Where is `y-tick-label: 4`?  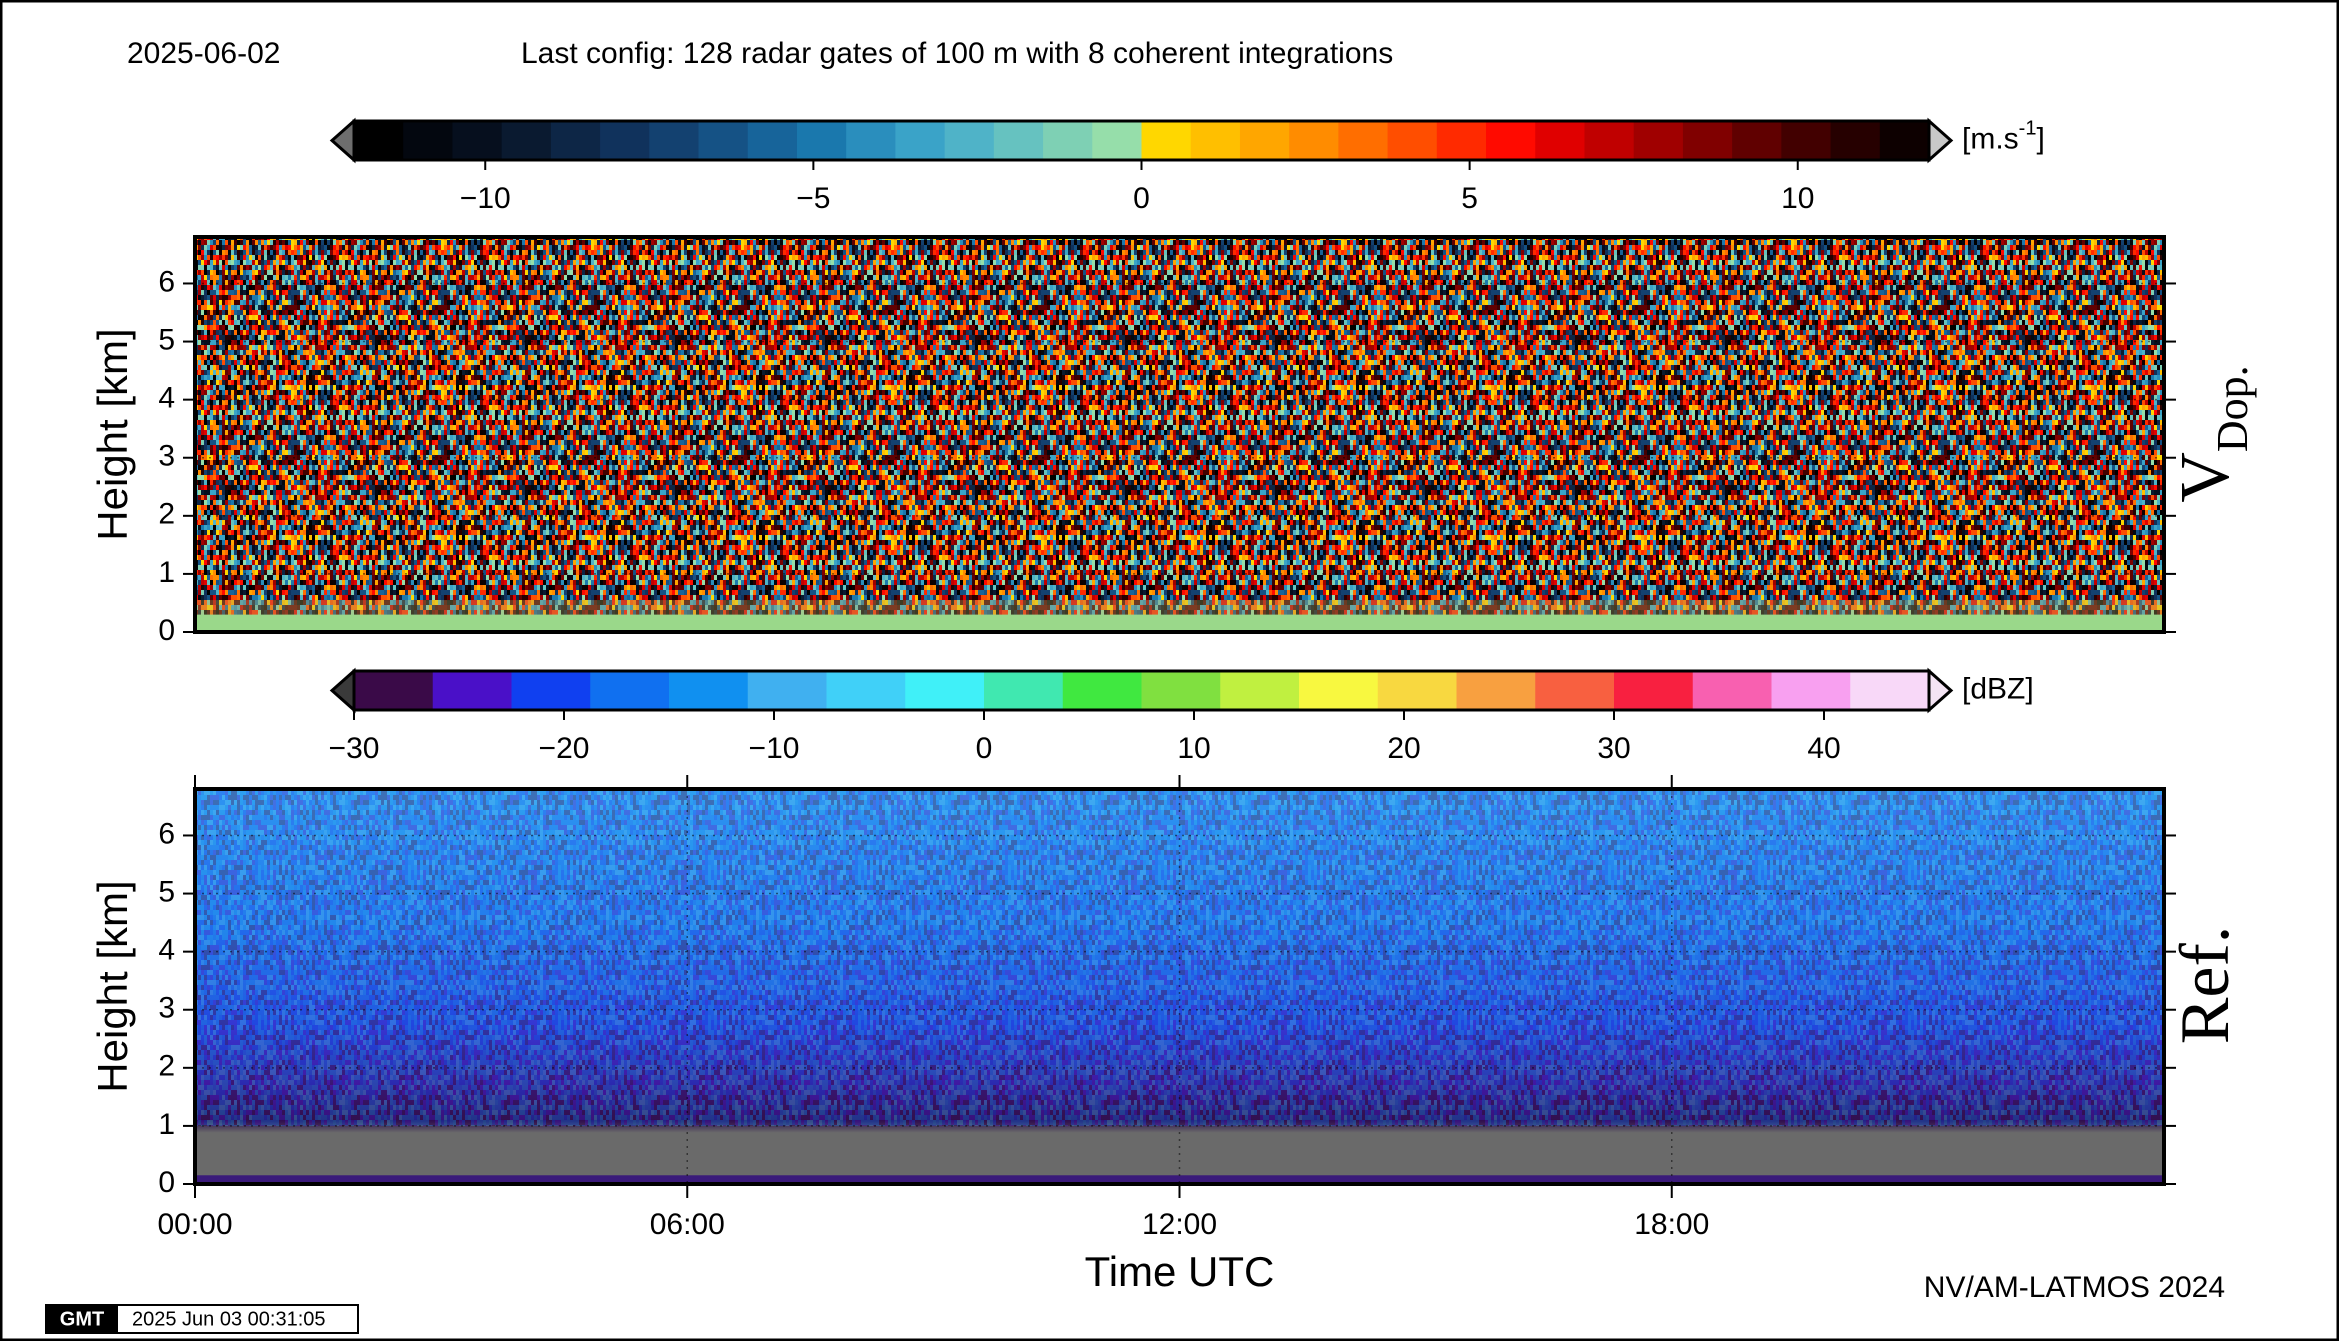 y-tick-label: 4 is located at coordinates (166, 950).